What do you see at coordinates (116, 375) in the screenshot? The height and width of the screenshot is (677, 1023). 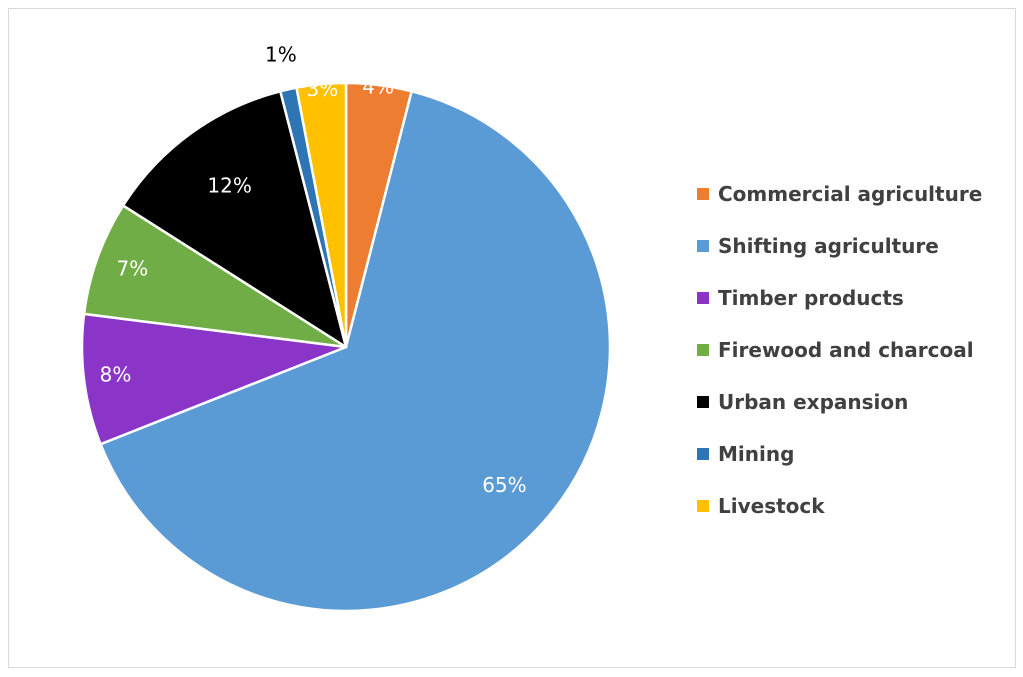 I see `data-label-timber-products: 8%` at bounding box center [116, 375].